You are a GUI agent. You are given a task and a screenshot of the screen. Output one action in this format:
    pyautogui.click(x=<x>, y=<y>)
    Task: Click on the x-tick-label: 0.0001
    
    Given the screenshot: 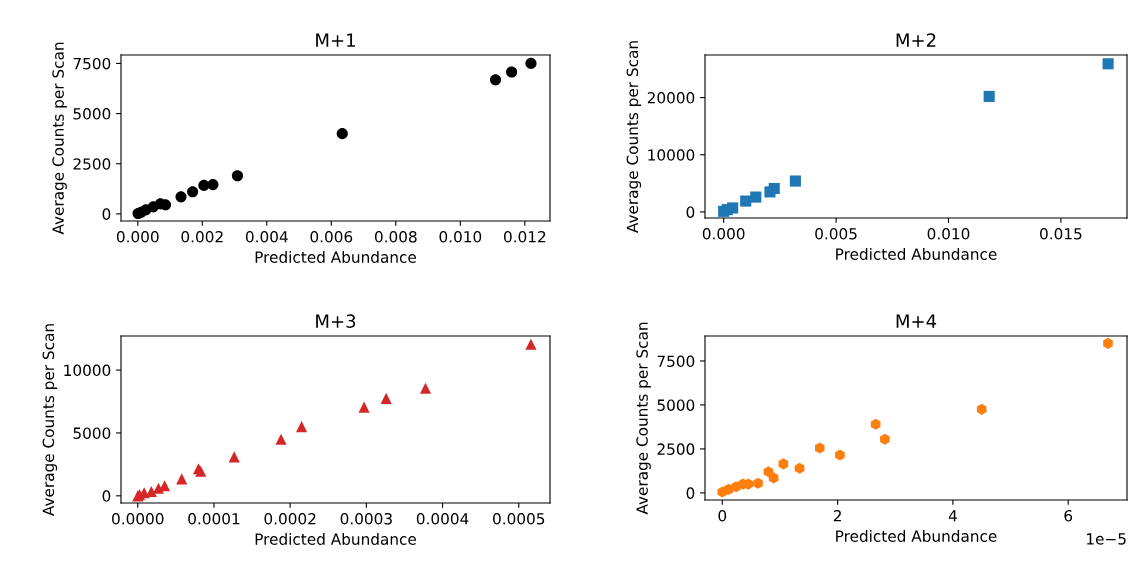 What is the action you would take?
    pyautogui.click(x=214, y=518)
    